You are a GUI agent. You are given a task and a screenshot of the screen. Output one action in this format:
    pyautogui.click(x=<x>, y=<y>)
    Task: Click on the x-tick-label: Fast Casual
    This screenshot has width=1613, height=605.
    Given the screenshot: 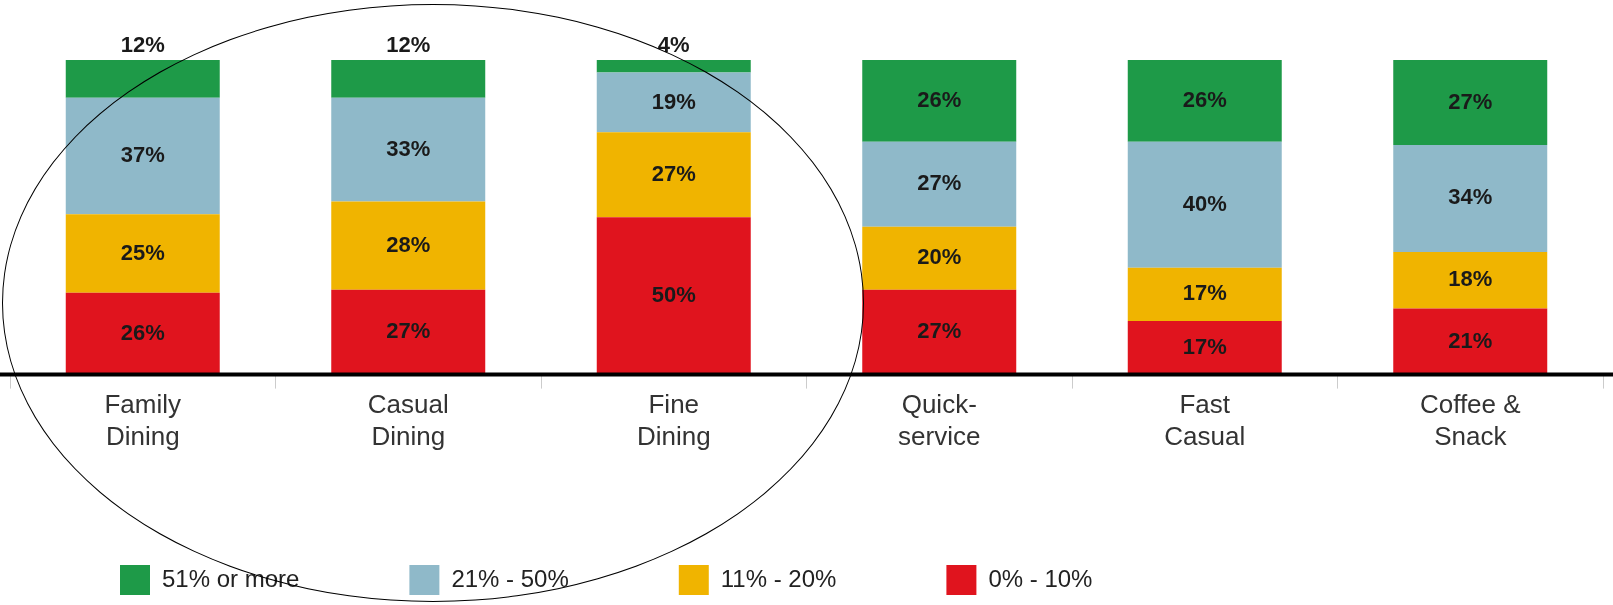 What is the action you would take?
    pyautogui.click(x=1205, y=420)
    